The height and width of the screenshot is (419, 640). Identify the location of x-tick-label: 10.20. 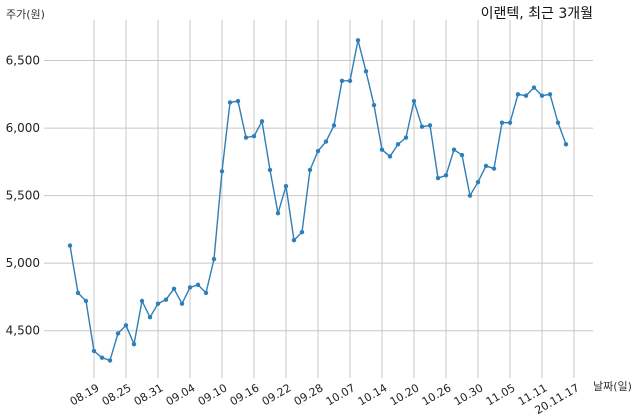
(405, 394).